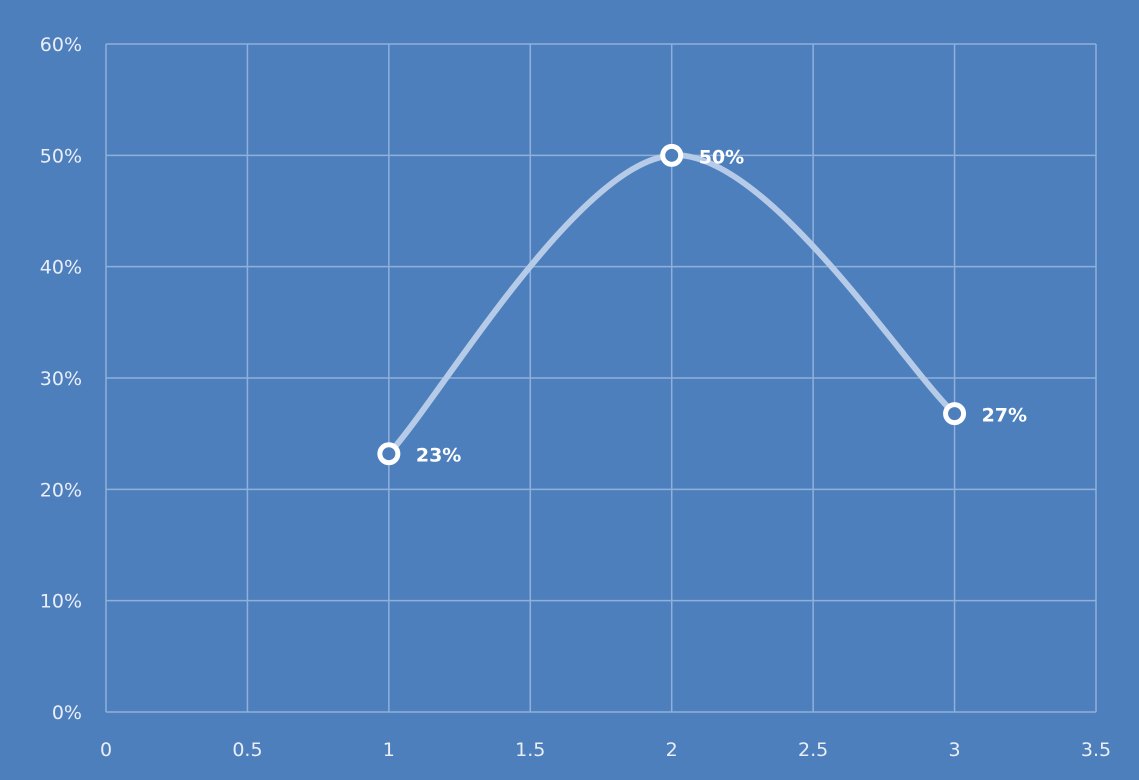 This screenshot has width=1139, height=780. What do you see at coordinates (813, 750) in the screenshot?
I see `x-tick-label: 2.5` at bounding box center [813, 750].